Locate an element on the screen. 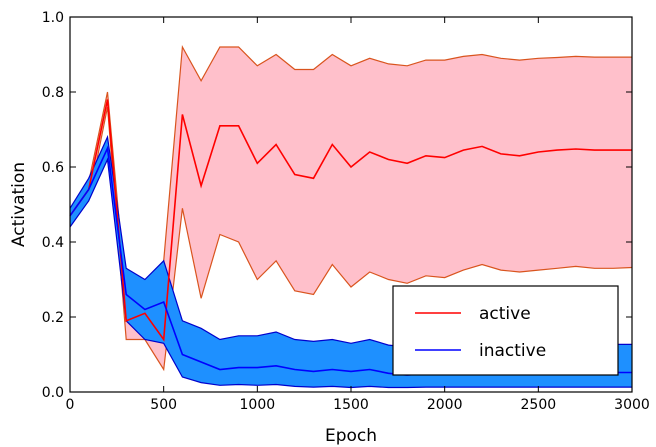 The width and height of the screenshot is (656, 447). legend: active inactive is located at coordinates (505, 330).